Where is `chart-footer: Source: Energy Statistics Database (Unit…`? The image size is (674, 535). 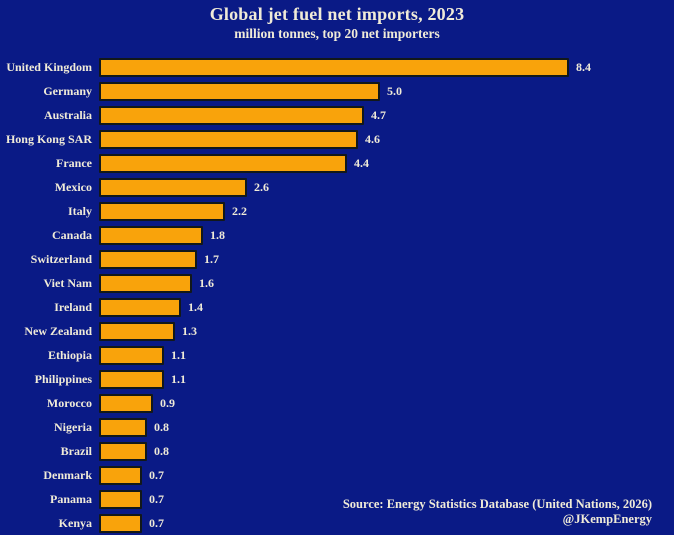 chart-footer: Source: Energy Statistics Database (Unit… is located at coordinates (497, 512).